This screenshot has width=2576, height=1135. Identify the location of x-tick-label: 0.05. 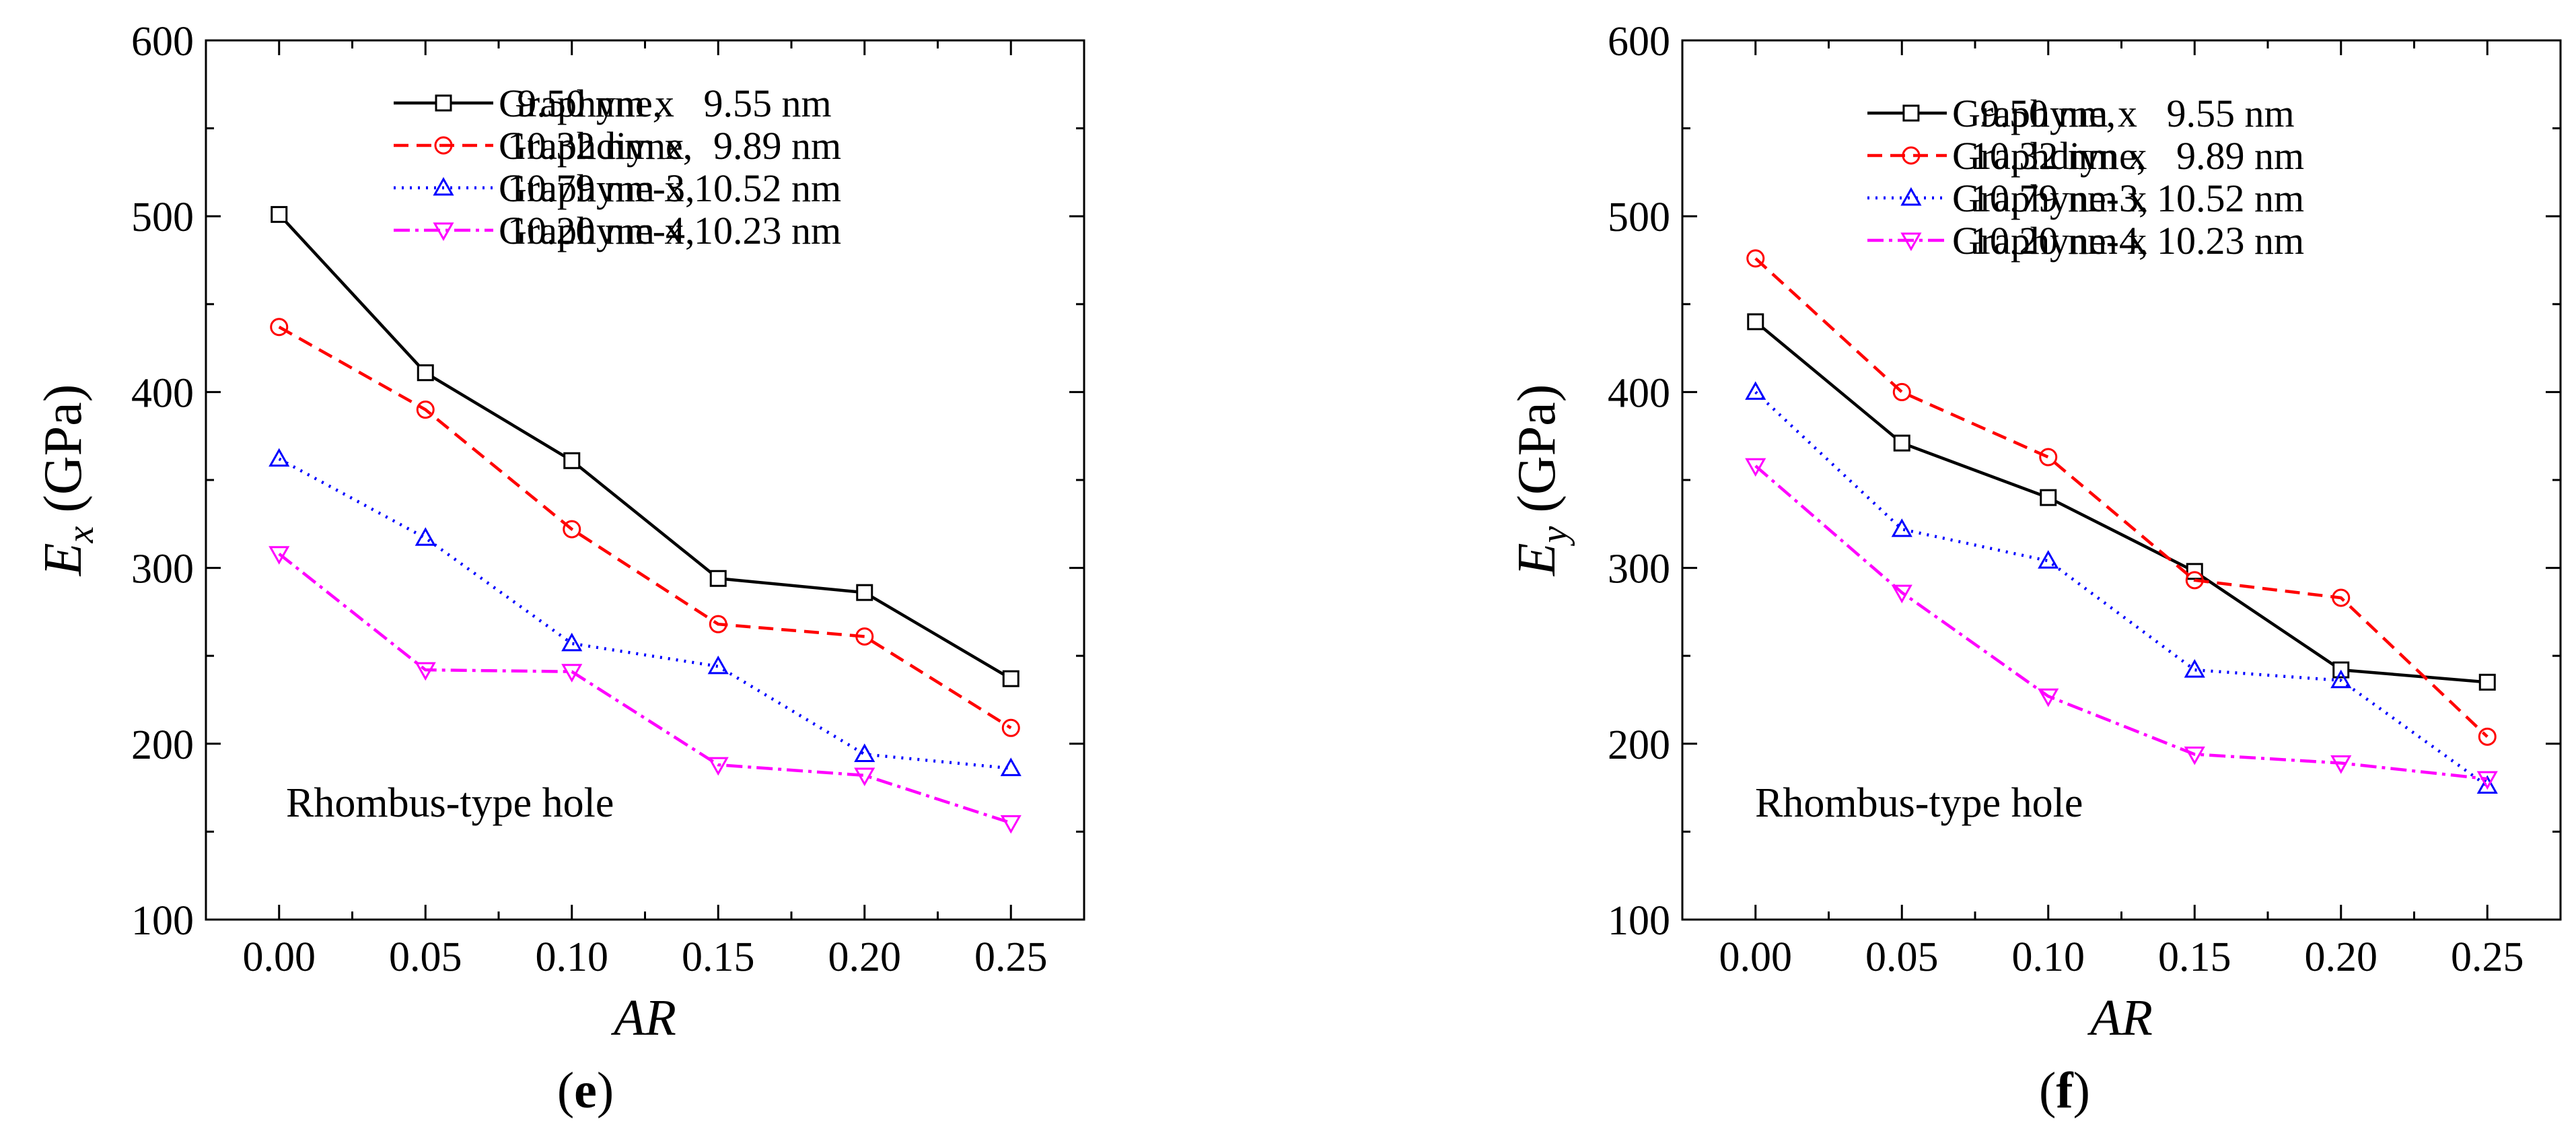
(1902, 957).